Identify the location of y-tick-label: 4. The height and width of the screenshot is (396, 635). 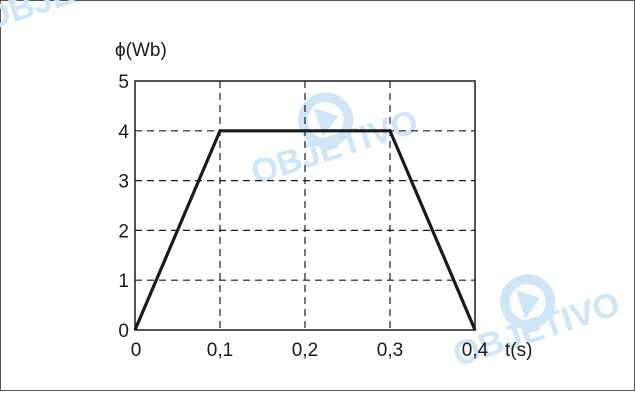
(123, 132).